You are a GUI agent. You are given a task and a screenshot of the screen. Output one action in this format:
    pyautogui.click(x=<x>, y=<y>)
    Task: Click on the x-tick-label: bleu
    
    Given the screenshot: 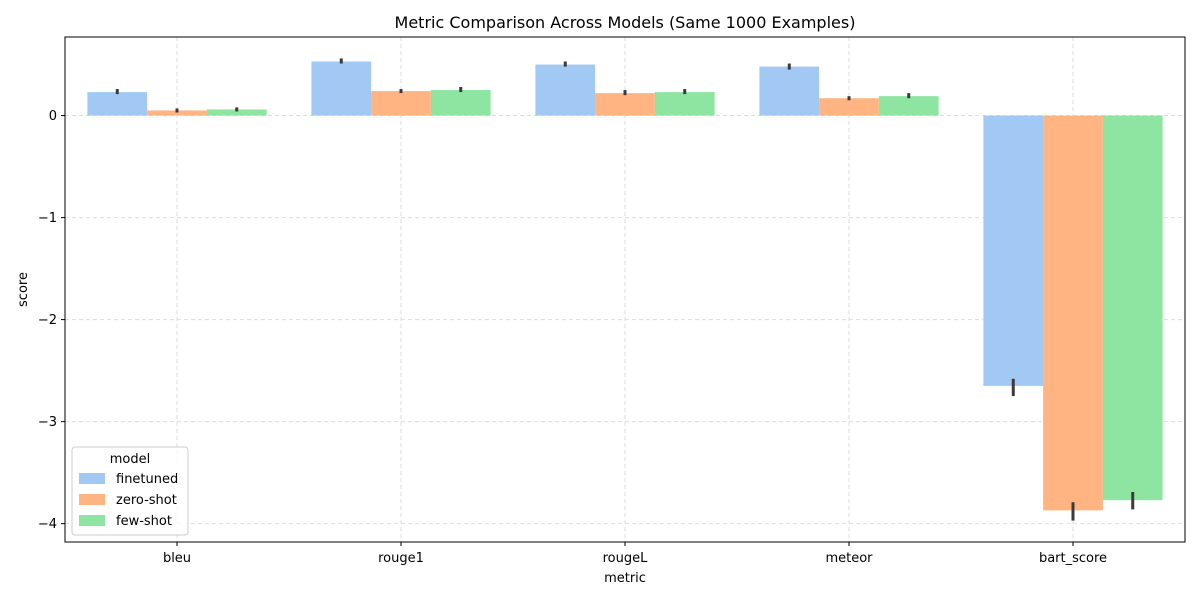 What is the action you would take?
    pyautogui.click(x=177, y=558)
    